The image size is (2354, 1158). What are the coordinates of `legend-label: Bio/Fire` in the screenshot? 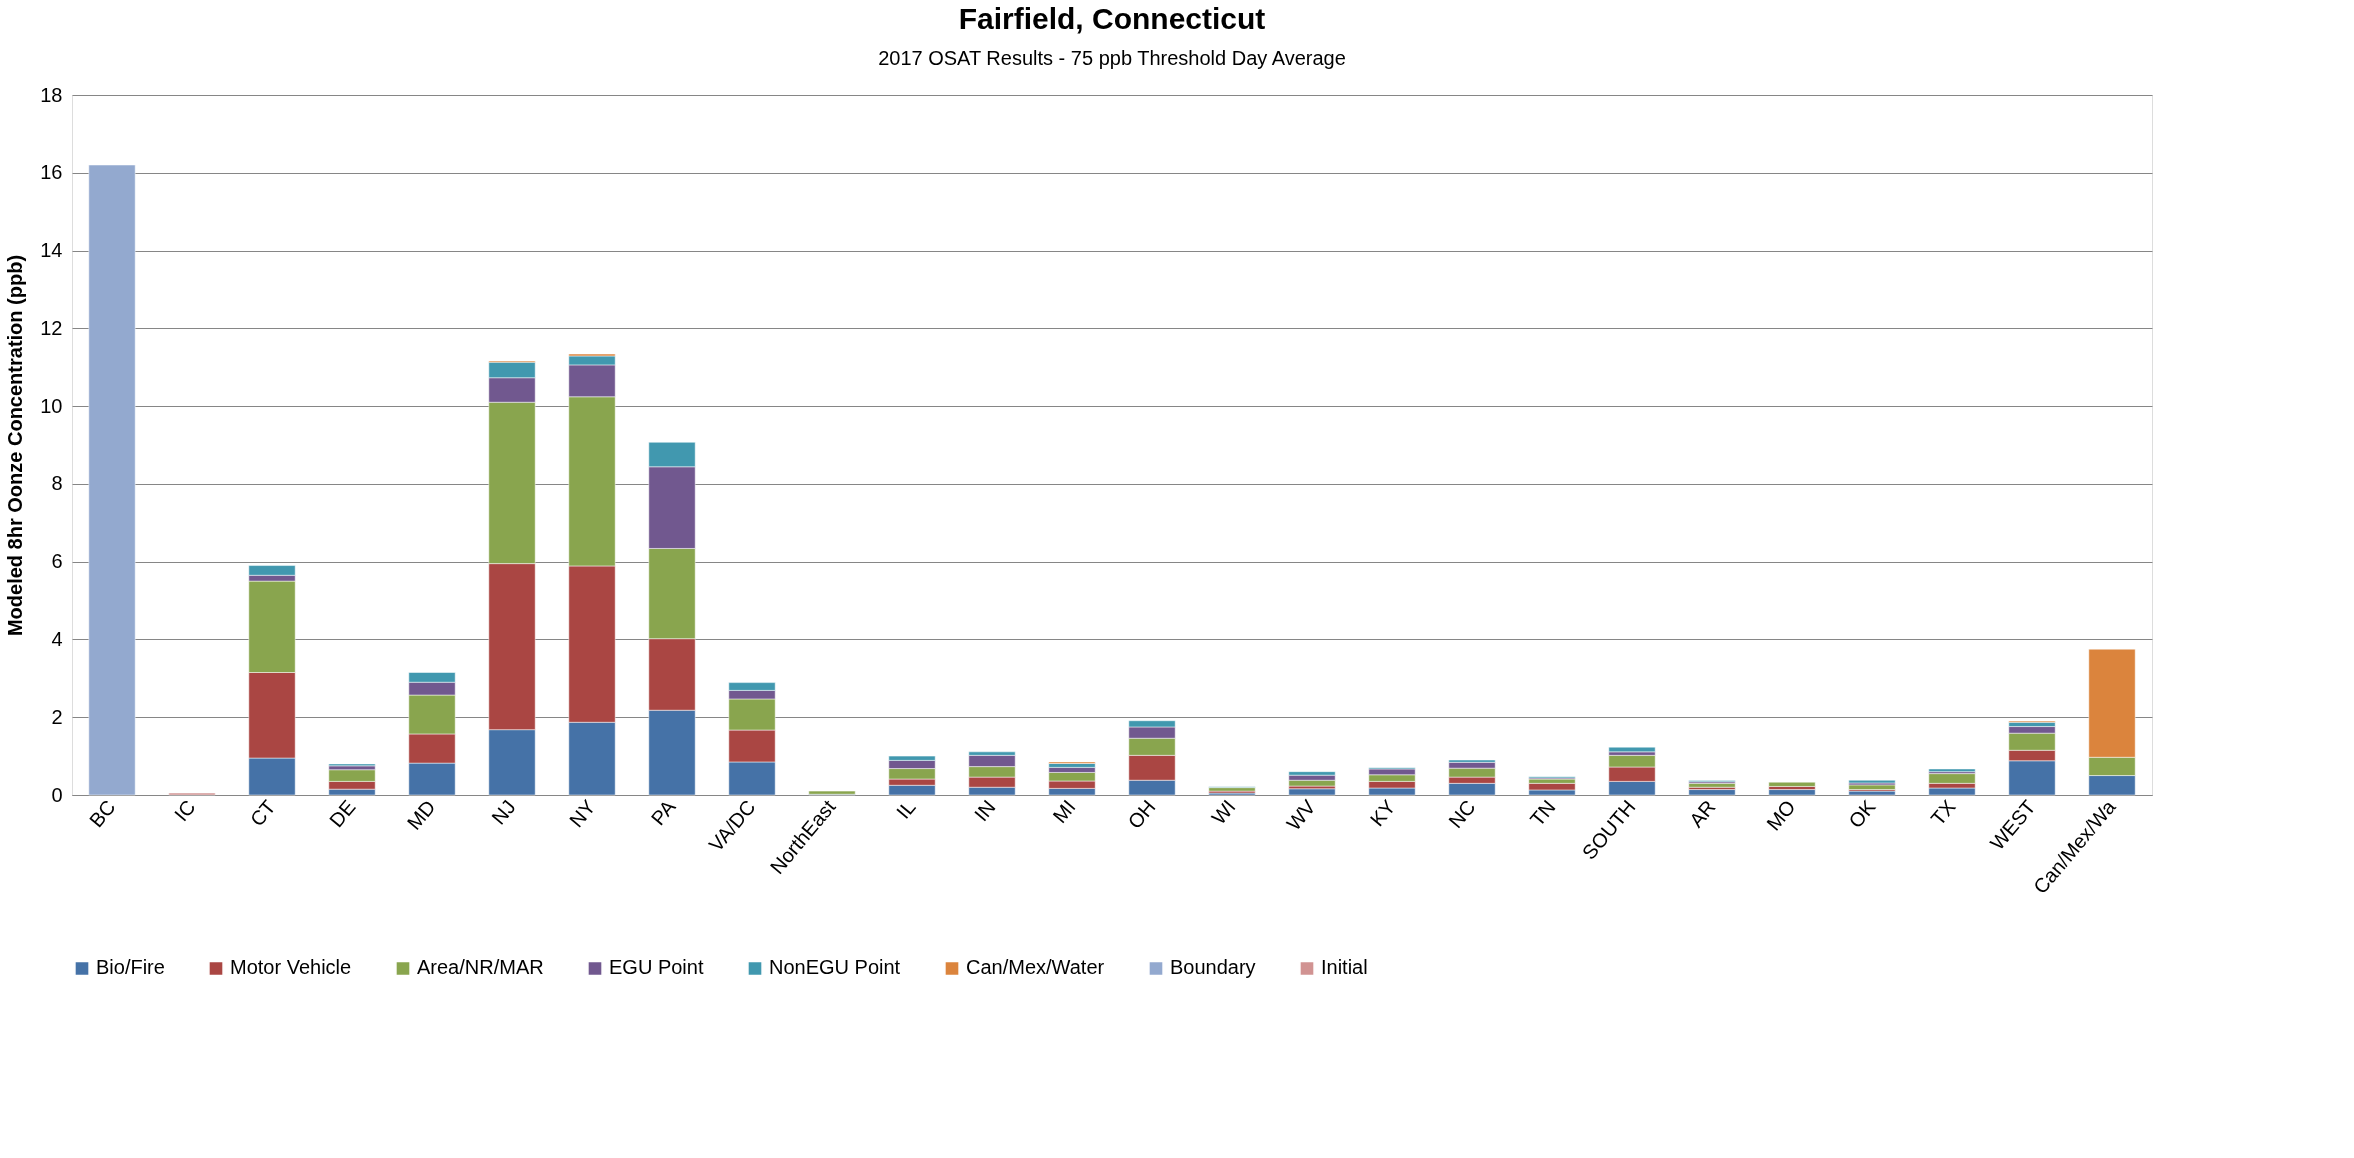 It's located at (130, 967).